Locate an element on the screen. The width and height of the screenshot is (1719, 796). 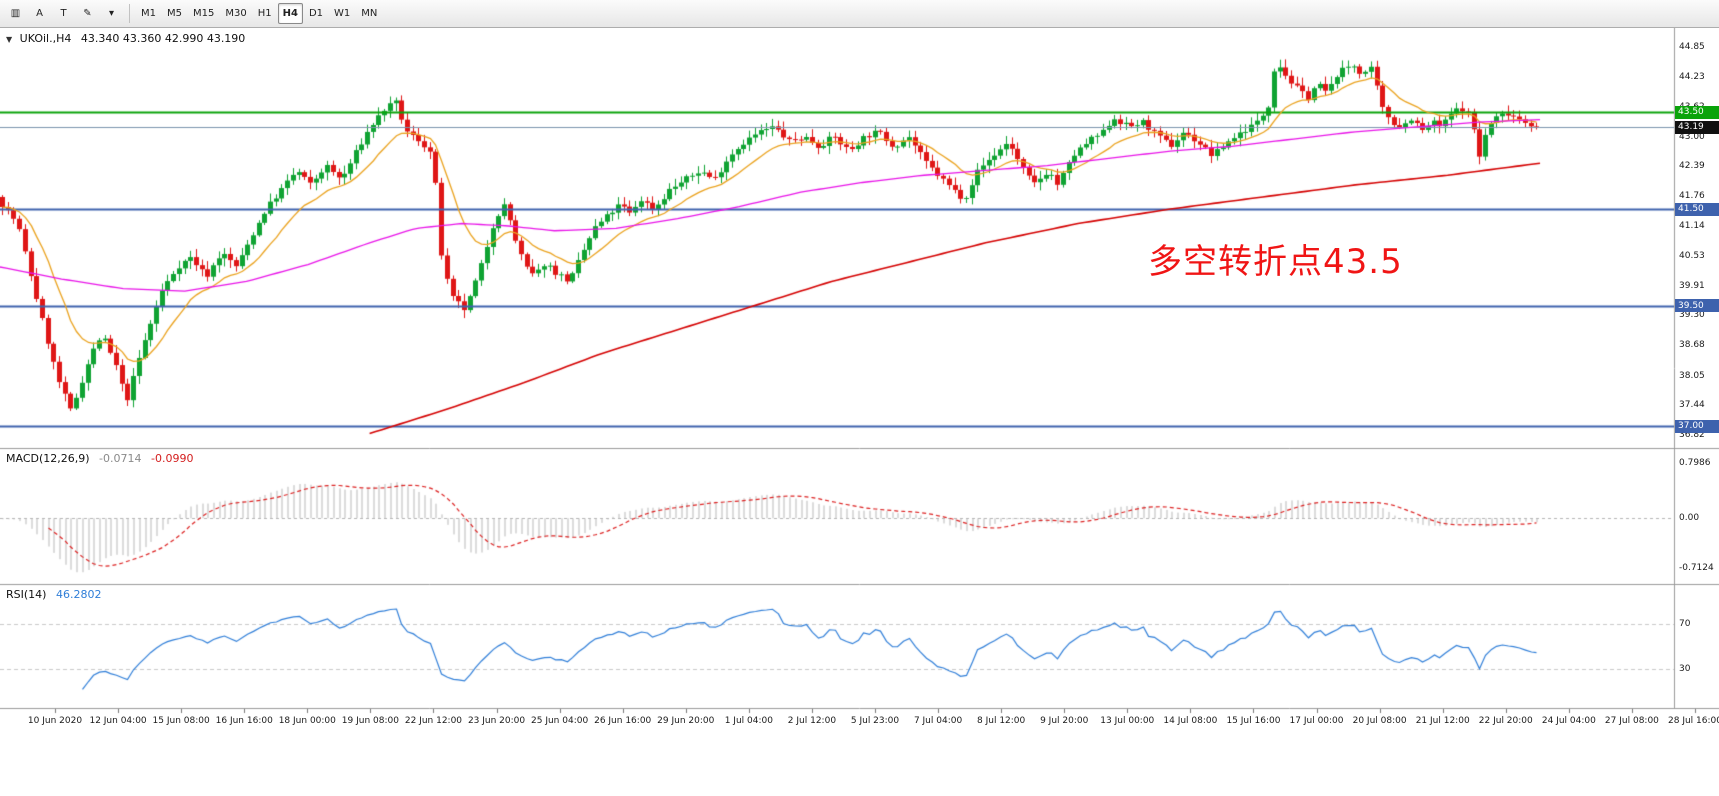
collapse-icon: ▼ is located at coordinates (9, 39).